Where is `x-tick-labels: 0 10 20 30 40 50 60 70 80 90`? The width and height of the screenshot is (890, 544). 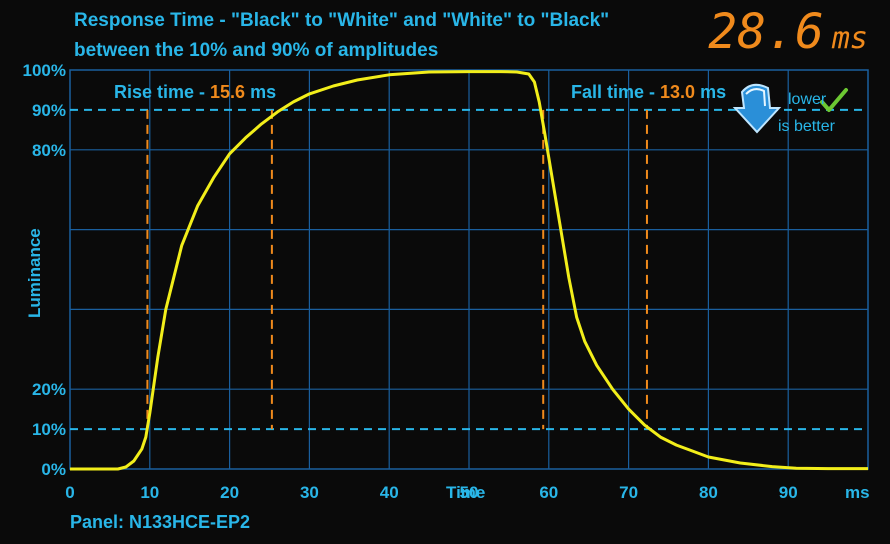
x-tick-labels: 0 10 20 30 40 50 60 70 80 90 is located at coordinates (431, 492).